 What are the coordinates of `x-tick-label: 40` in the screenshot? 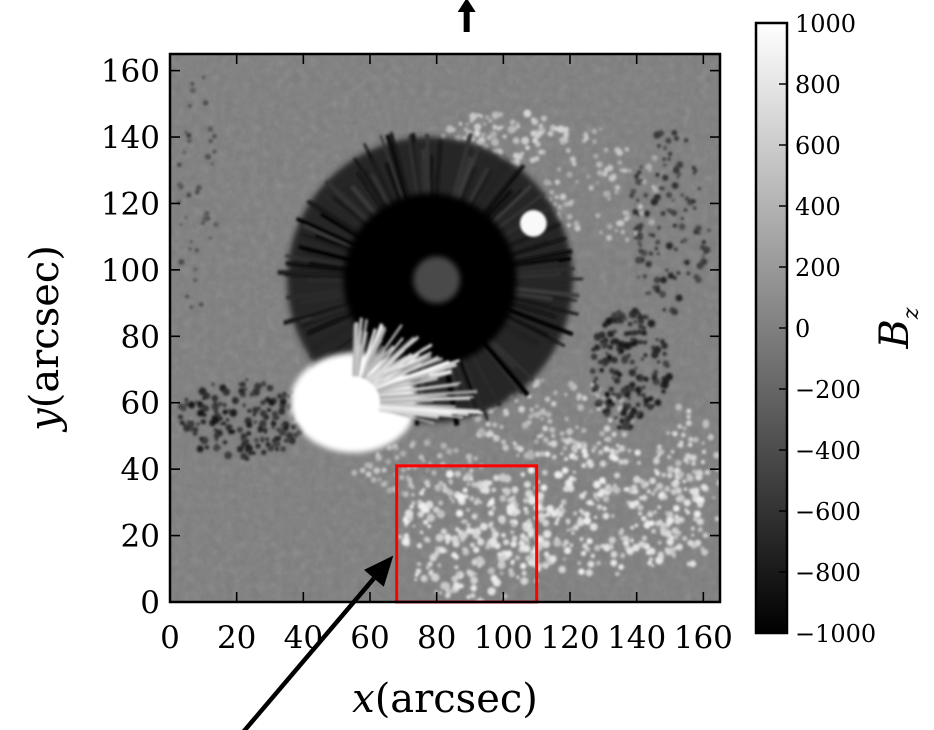 It's located at (303, 638).